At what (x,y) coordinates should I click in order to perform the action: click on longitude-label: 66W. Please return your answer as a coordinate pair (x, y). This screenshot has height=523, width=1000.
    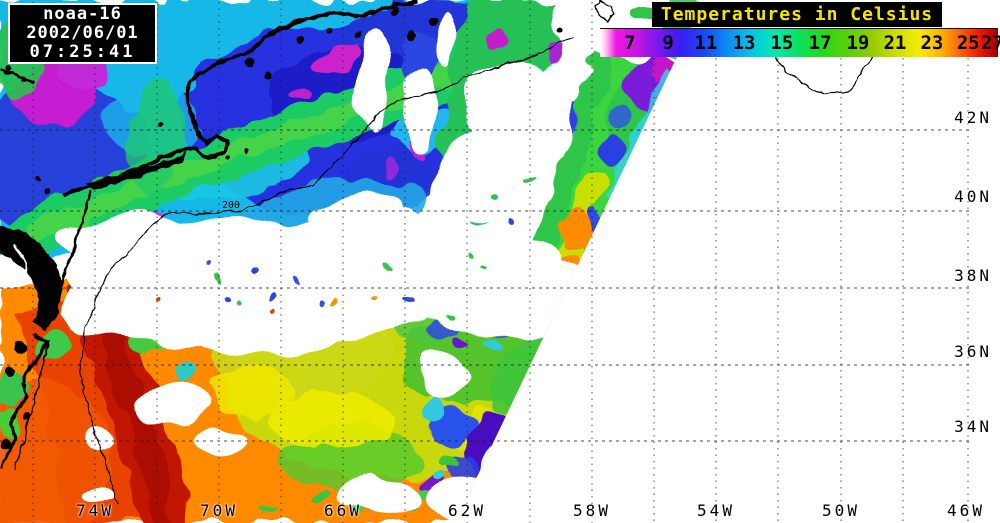
    Looking at the image, I should click on (343, 510).